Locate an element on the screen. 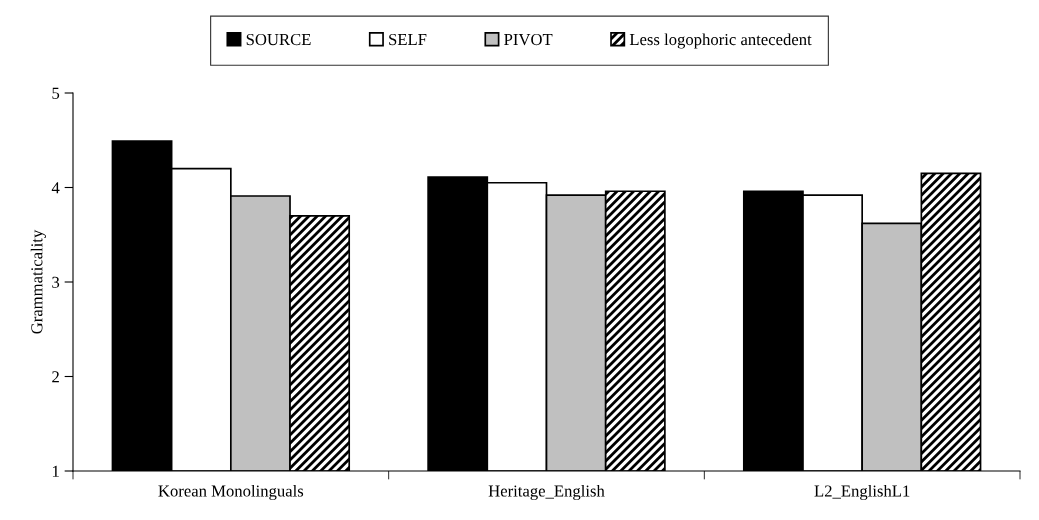 This screenshot has width=1039, height=520. y-tick-label: 3 is located at coordinates (56, 282).